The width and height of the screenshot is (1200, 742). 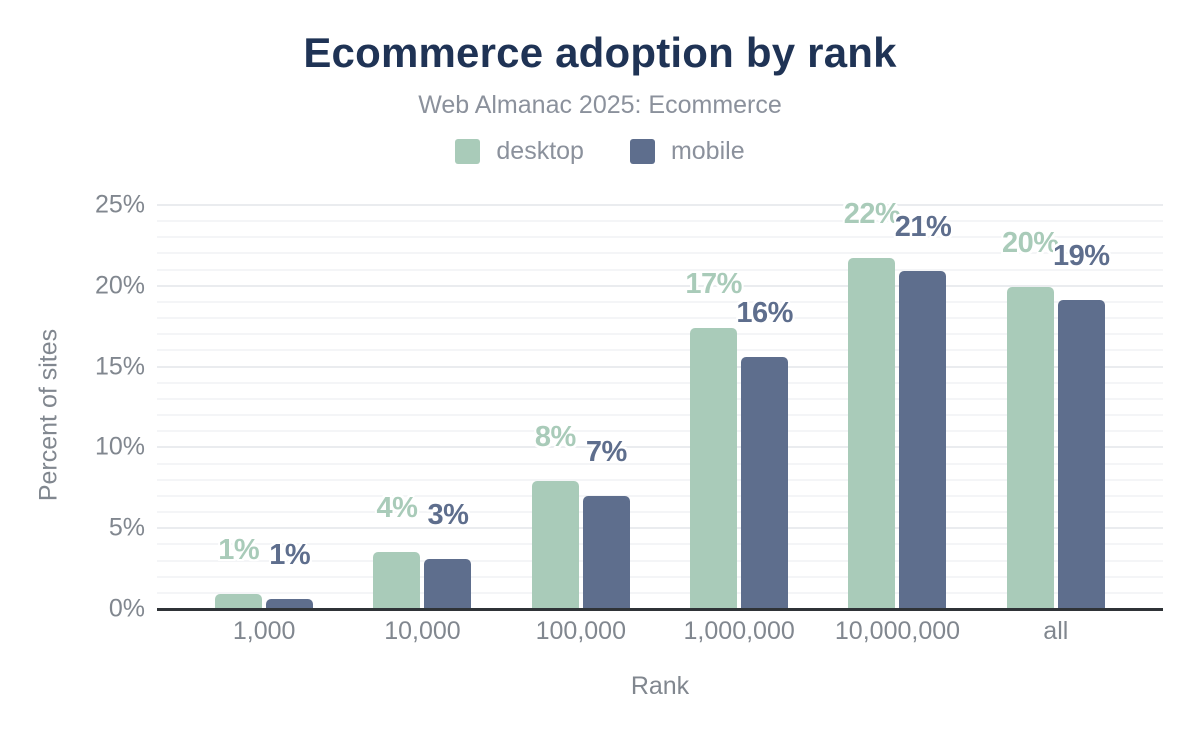 What do you see at coordinates (660, 398) in the screenshot?
I see `gridline-13pct` at bounding box center [660, 398].